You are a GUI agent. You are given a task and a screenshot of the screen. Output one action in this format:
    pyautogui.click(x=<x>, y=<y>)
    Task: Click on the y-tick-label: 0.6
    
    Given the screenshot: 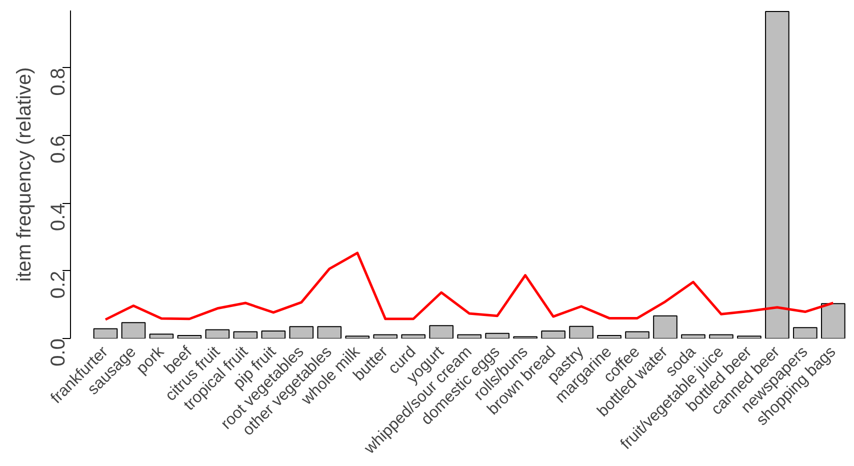 What is the action you would take?
    pyautogui.click(x=59, y=150)
    